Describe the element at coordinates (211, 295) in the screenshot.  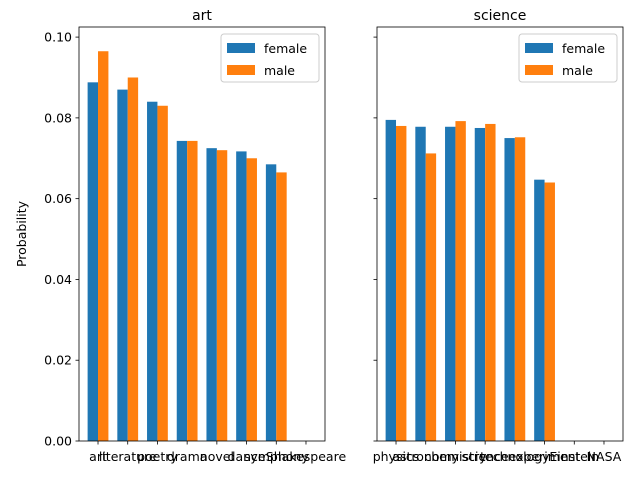
I see `bar-female-novel` at that location.